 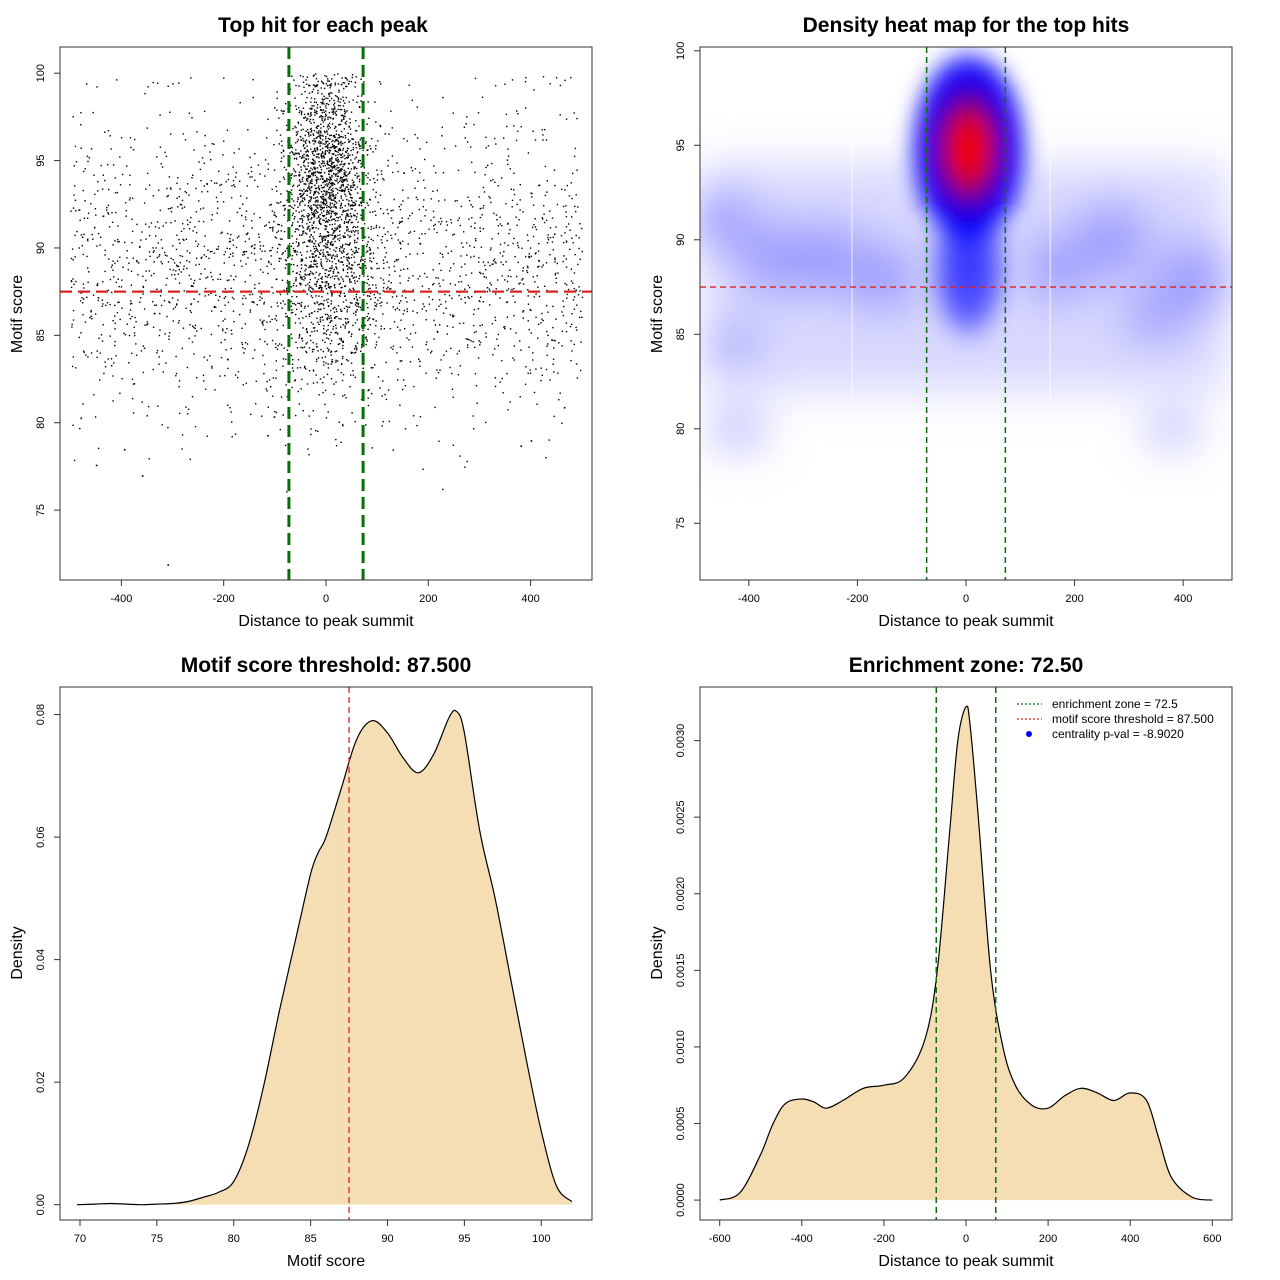 What do you see at coordinates (681, 51) in the screenshot?
I see `heatmap-y-tick-label: 100` at bounding box center [681, 51].